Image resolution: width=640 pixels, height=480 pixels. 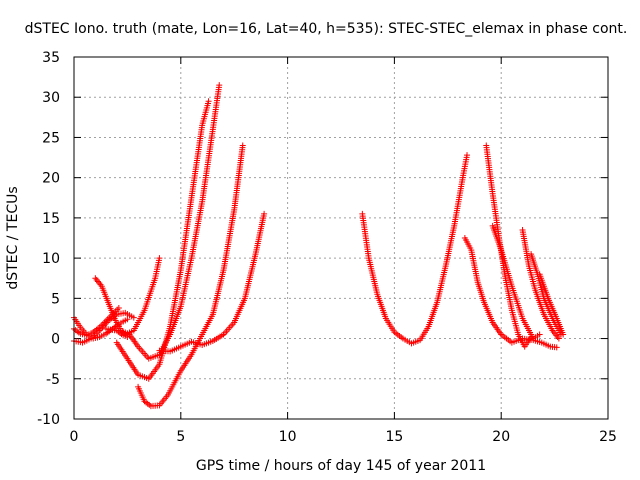 I want to click on series-6-markers, so click(x=162, y=240).